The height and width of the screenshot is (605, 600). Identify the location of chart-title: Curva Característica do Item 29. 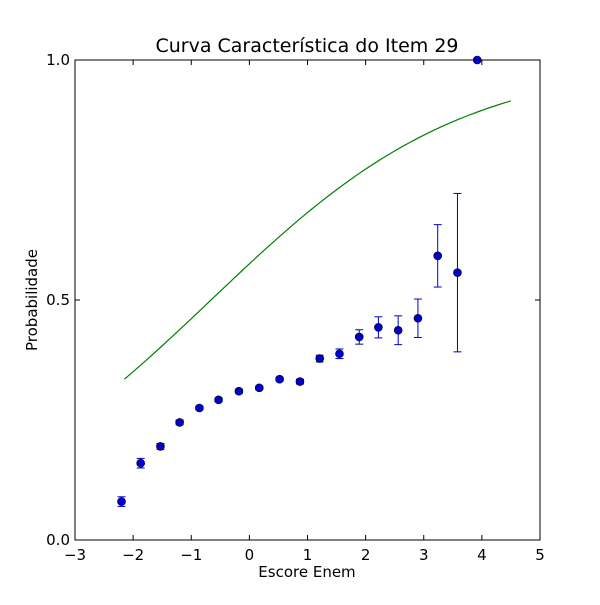
(306, 46).